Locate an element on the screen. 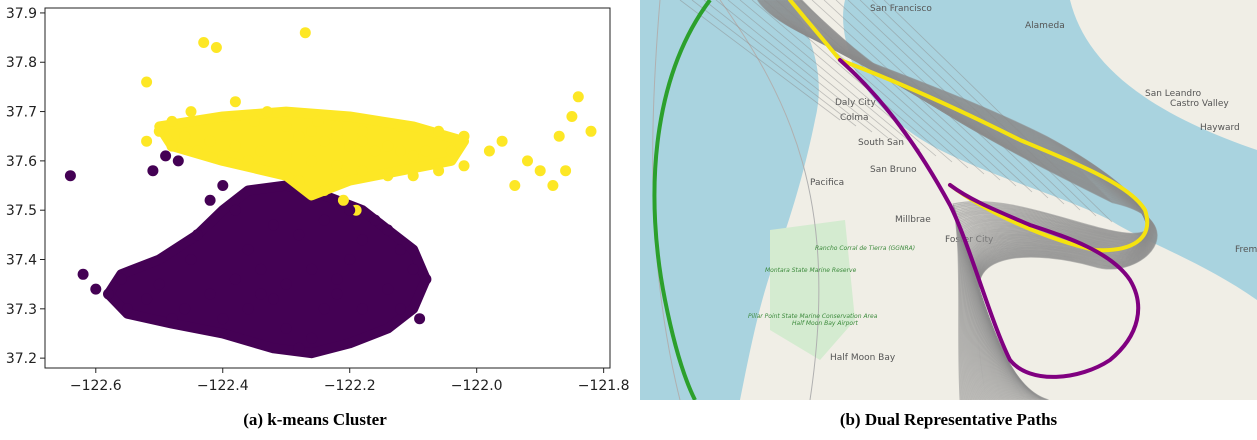 This screenshot has height=440, width=1257. map-label: San Bruno is located at coordinates (893, 170).